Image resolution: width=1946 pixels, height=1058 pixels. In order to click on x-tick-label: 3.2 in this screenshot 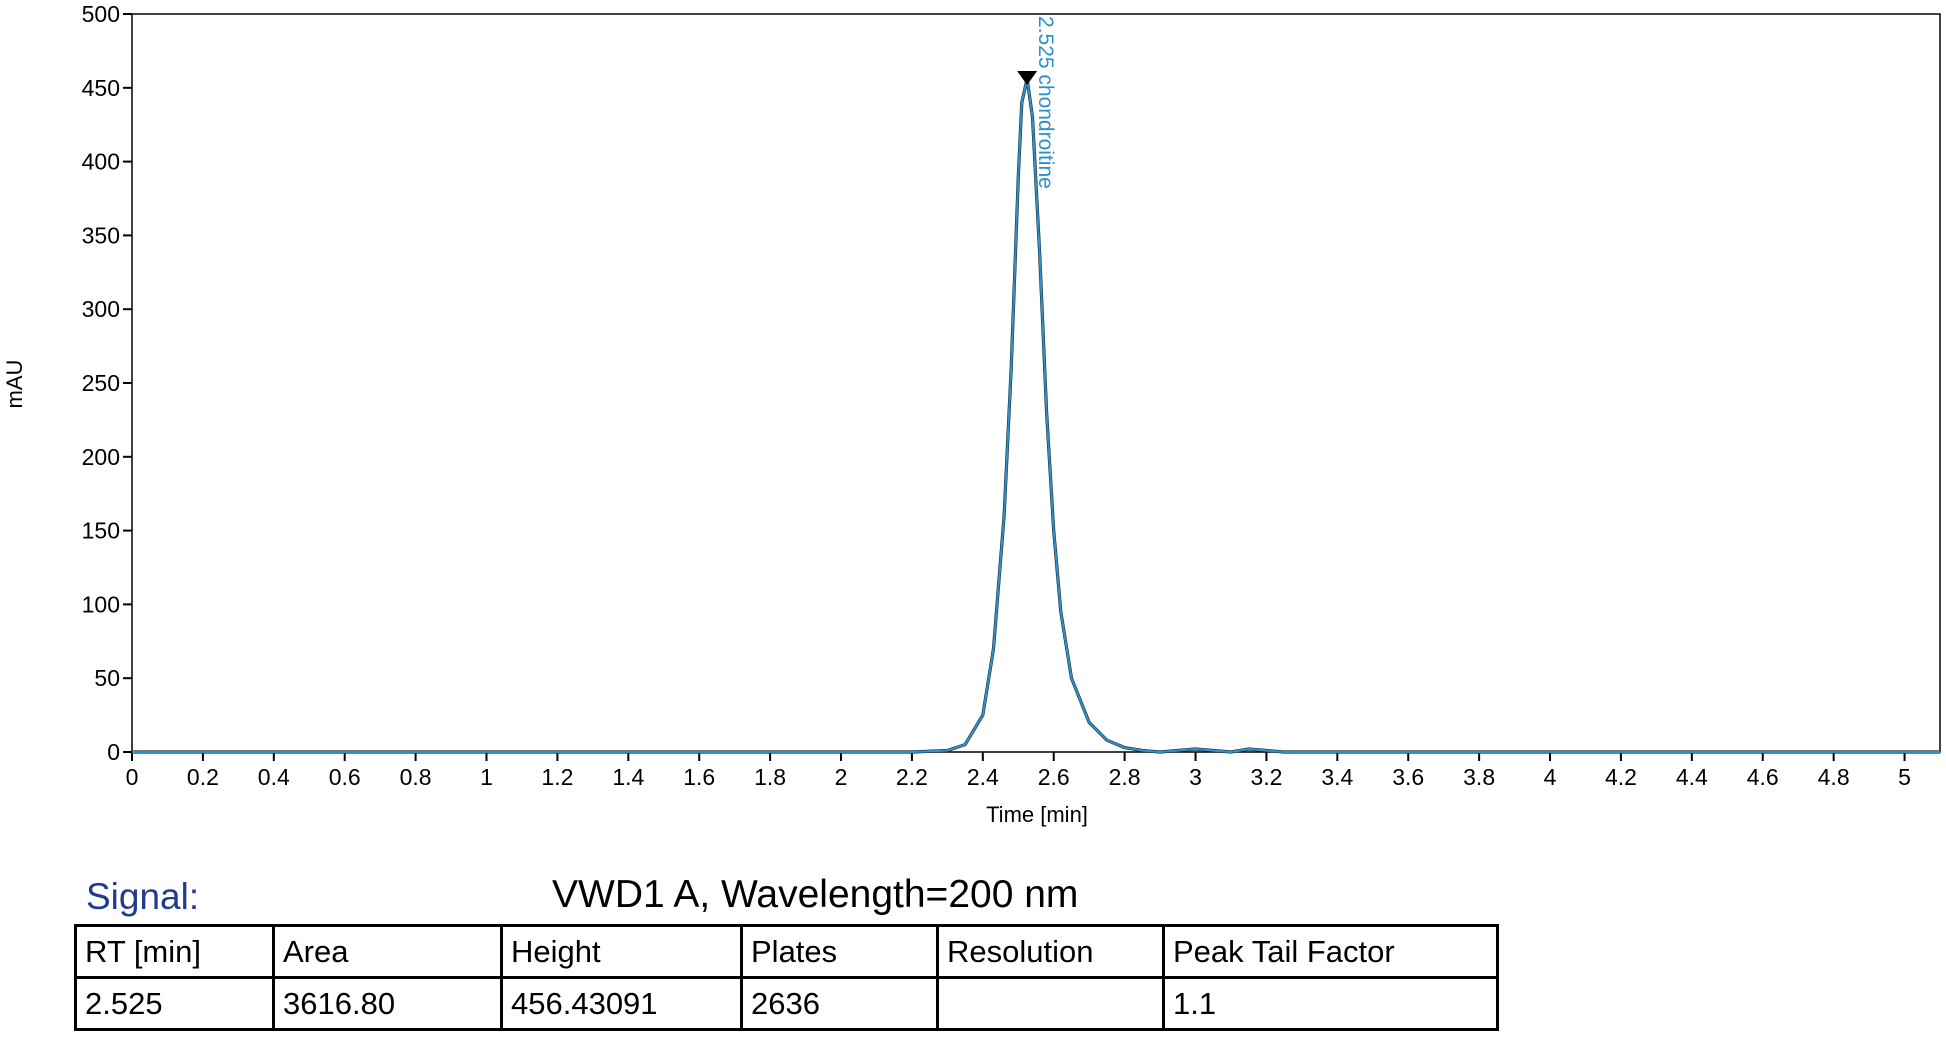, I will do `click(1266, 777)`.